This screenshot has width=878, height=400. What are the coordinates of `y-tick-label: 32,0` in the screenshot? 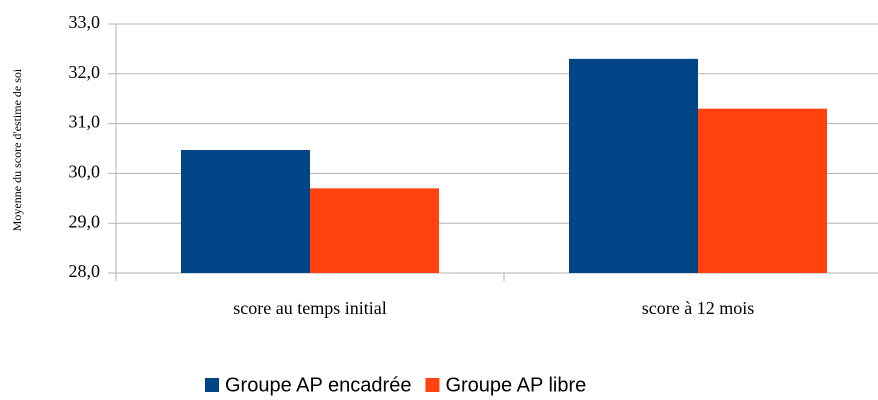 It's located at (85, 72).